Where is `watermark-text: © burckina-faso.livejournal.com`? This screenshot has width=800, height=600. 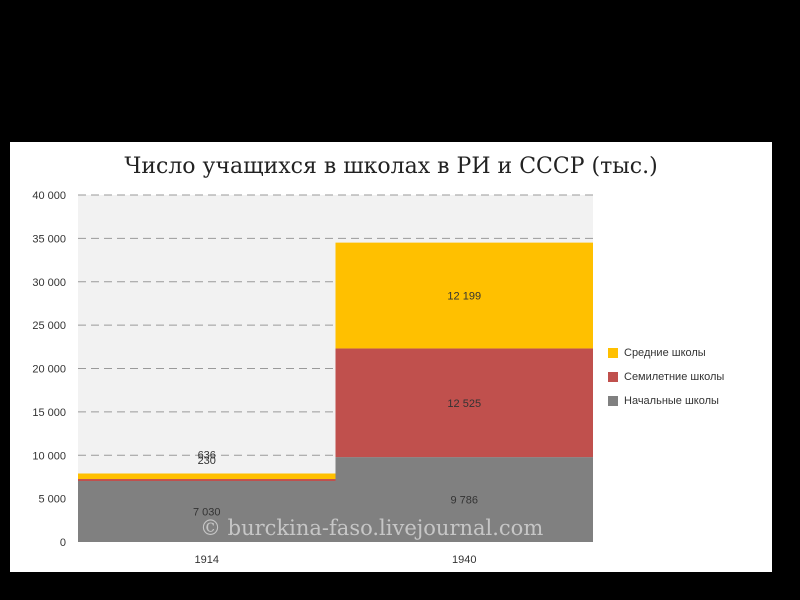
watermark-text: © burckina-faso.livejournal.com is located at coordinates (372, 528).